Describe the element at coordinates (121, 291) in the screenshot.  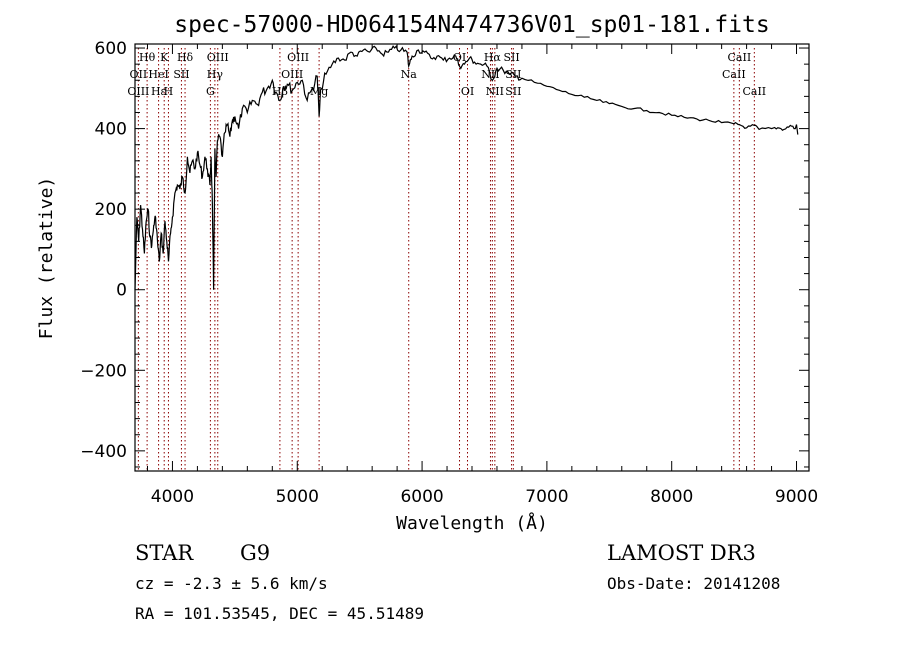
I see `y-tick-label: 0` at that location.